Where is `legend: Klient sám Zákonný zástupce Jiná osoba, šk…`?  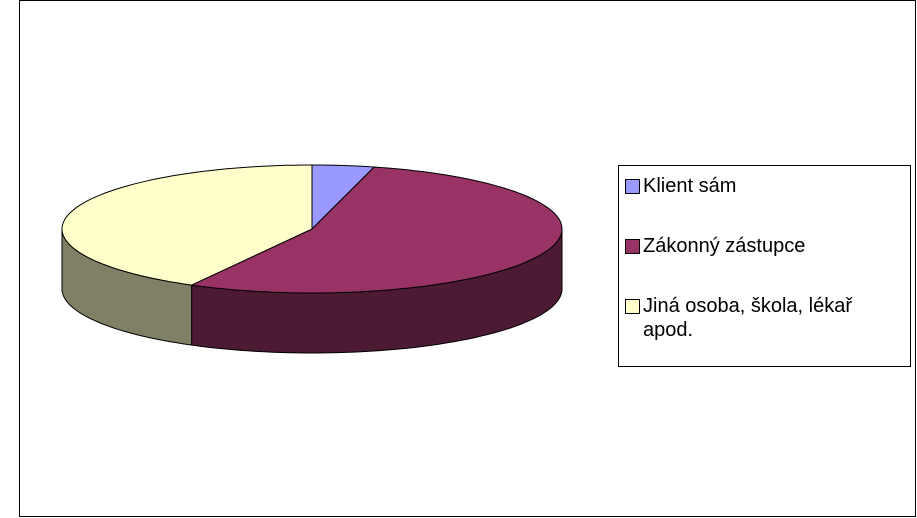
legend: Klient sám Zákonný zástupce Jiná osoba, šk… is located at coordinates (764, 266).